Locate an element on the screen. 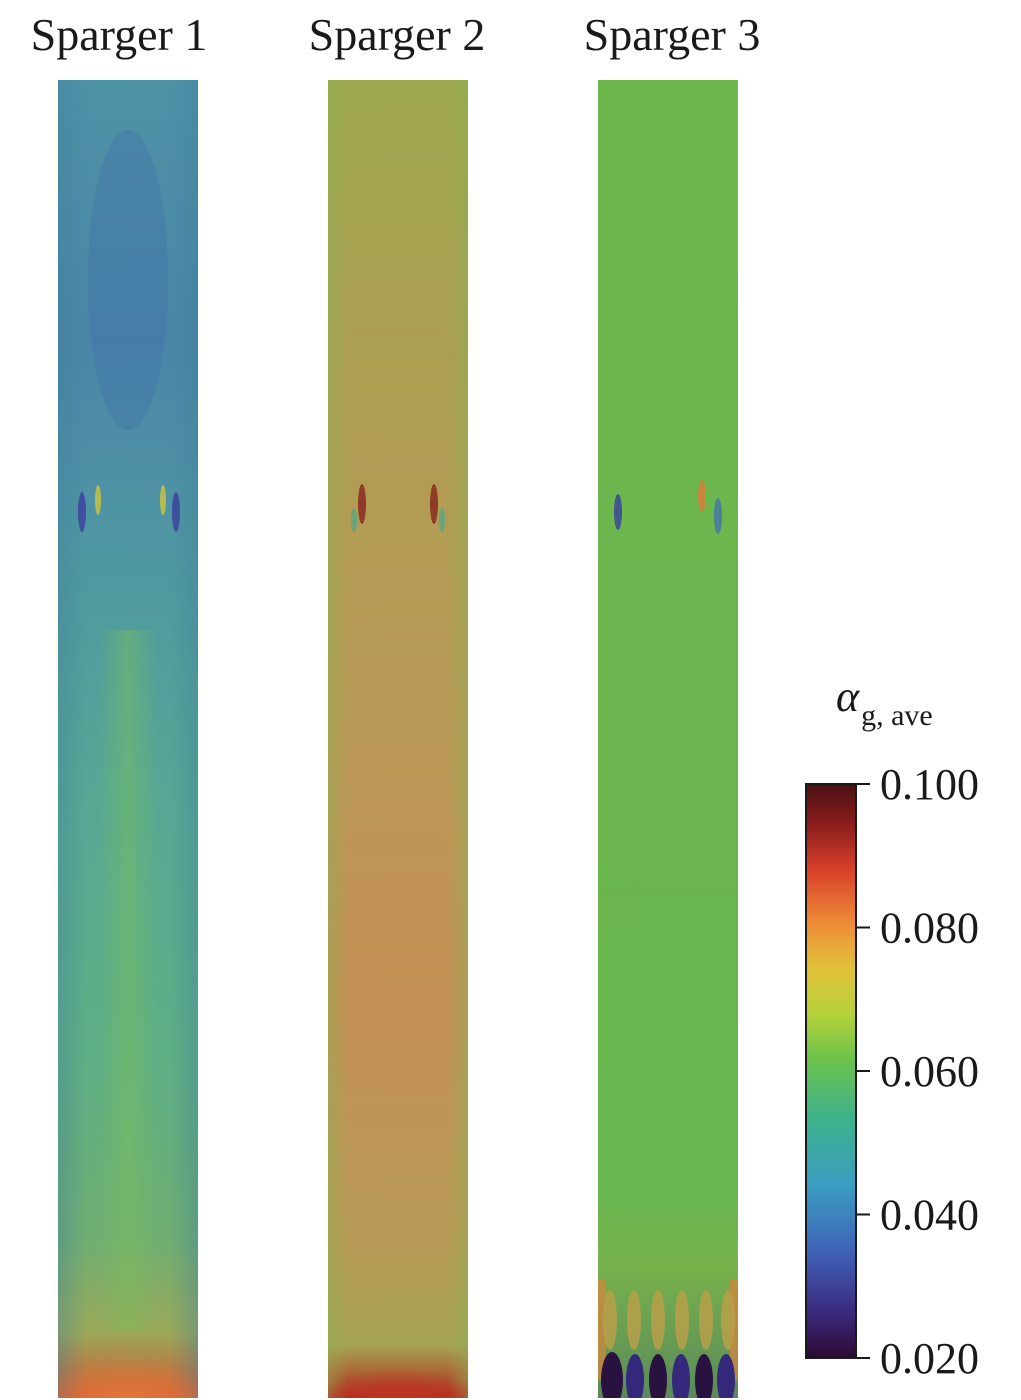 The width and height of the screenshot is (1021, 1400). sparger-2-contour-field is located at coordinates (398, 739).